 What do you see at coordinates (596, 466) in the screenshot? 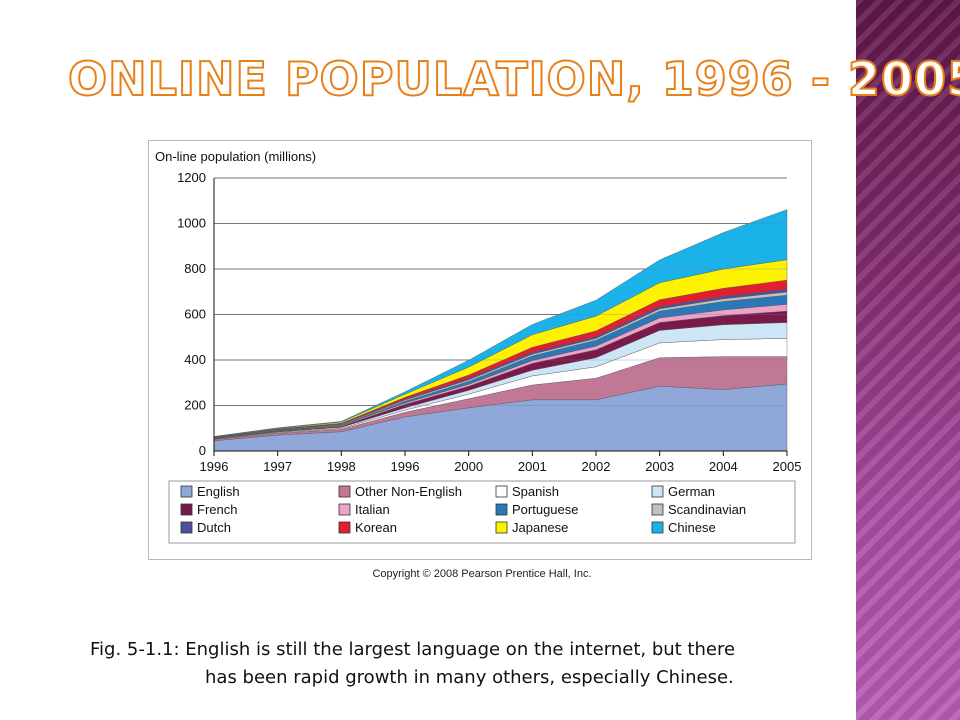
I see `x-tick-label: 2002` at bounding box center [596, 466].